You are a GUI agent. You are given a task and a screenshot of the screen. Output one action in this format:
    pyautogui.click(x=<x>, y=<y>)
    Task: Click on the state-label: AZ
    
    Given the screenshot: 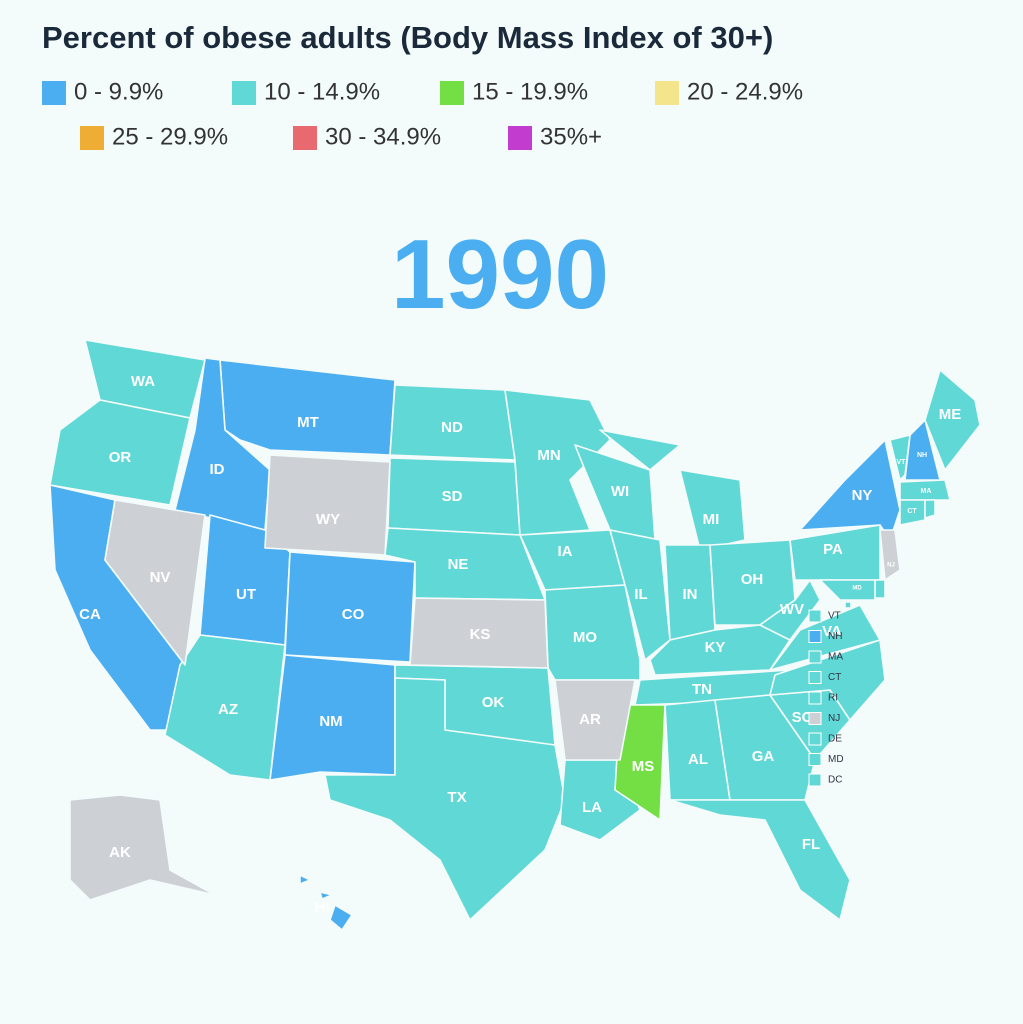 What is the action you would take?
    pyautogui.click(x=228, y=709)
    